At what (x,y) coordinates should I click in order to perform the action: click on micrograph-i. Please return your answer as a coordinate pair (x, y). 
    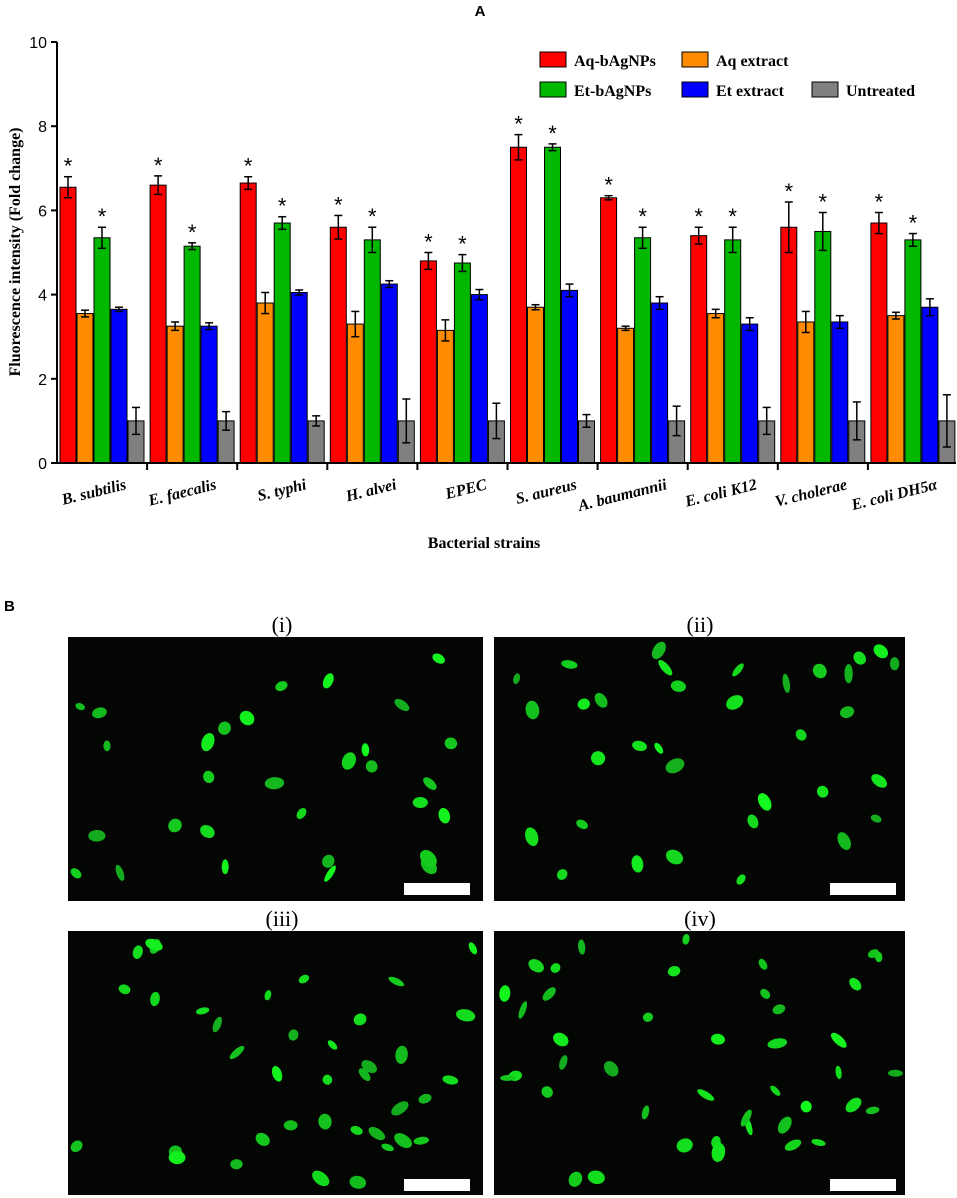
    Looking at the image, I should click on (275, 769).